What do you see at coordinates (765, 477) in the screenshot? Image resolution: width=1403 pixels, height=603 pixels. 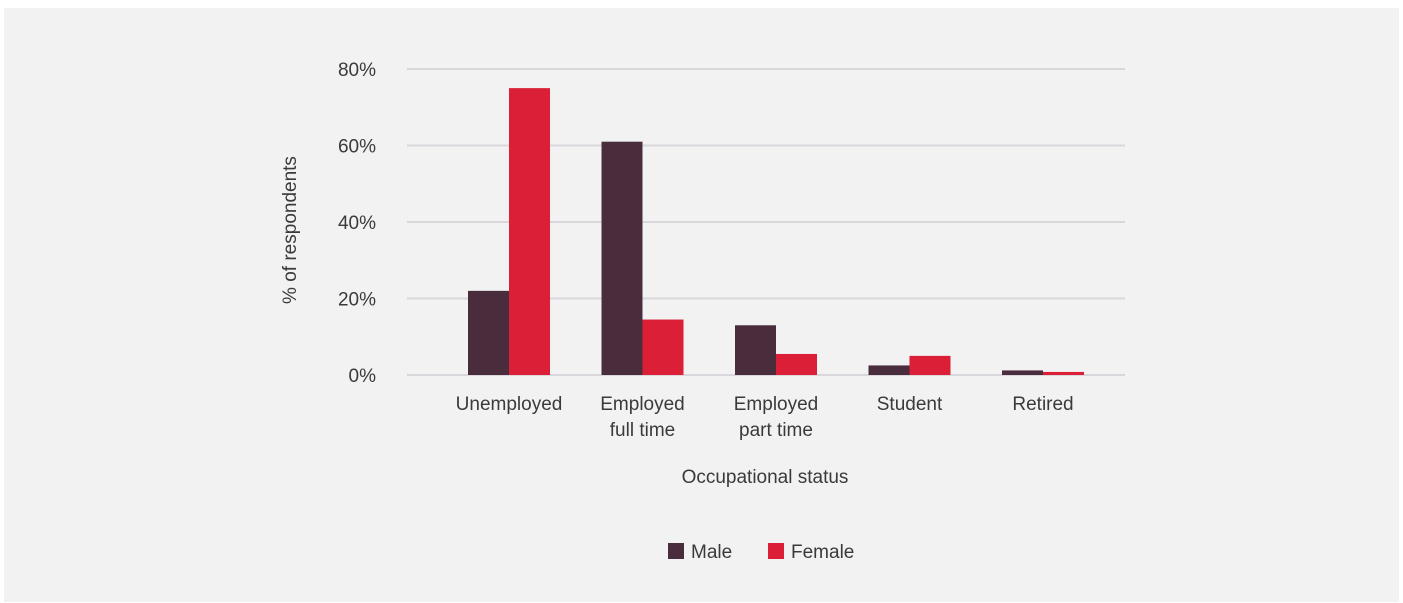 I see `x-axis-title: Occupational status` at bounding box center [765, 477].